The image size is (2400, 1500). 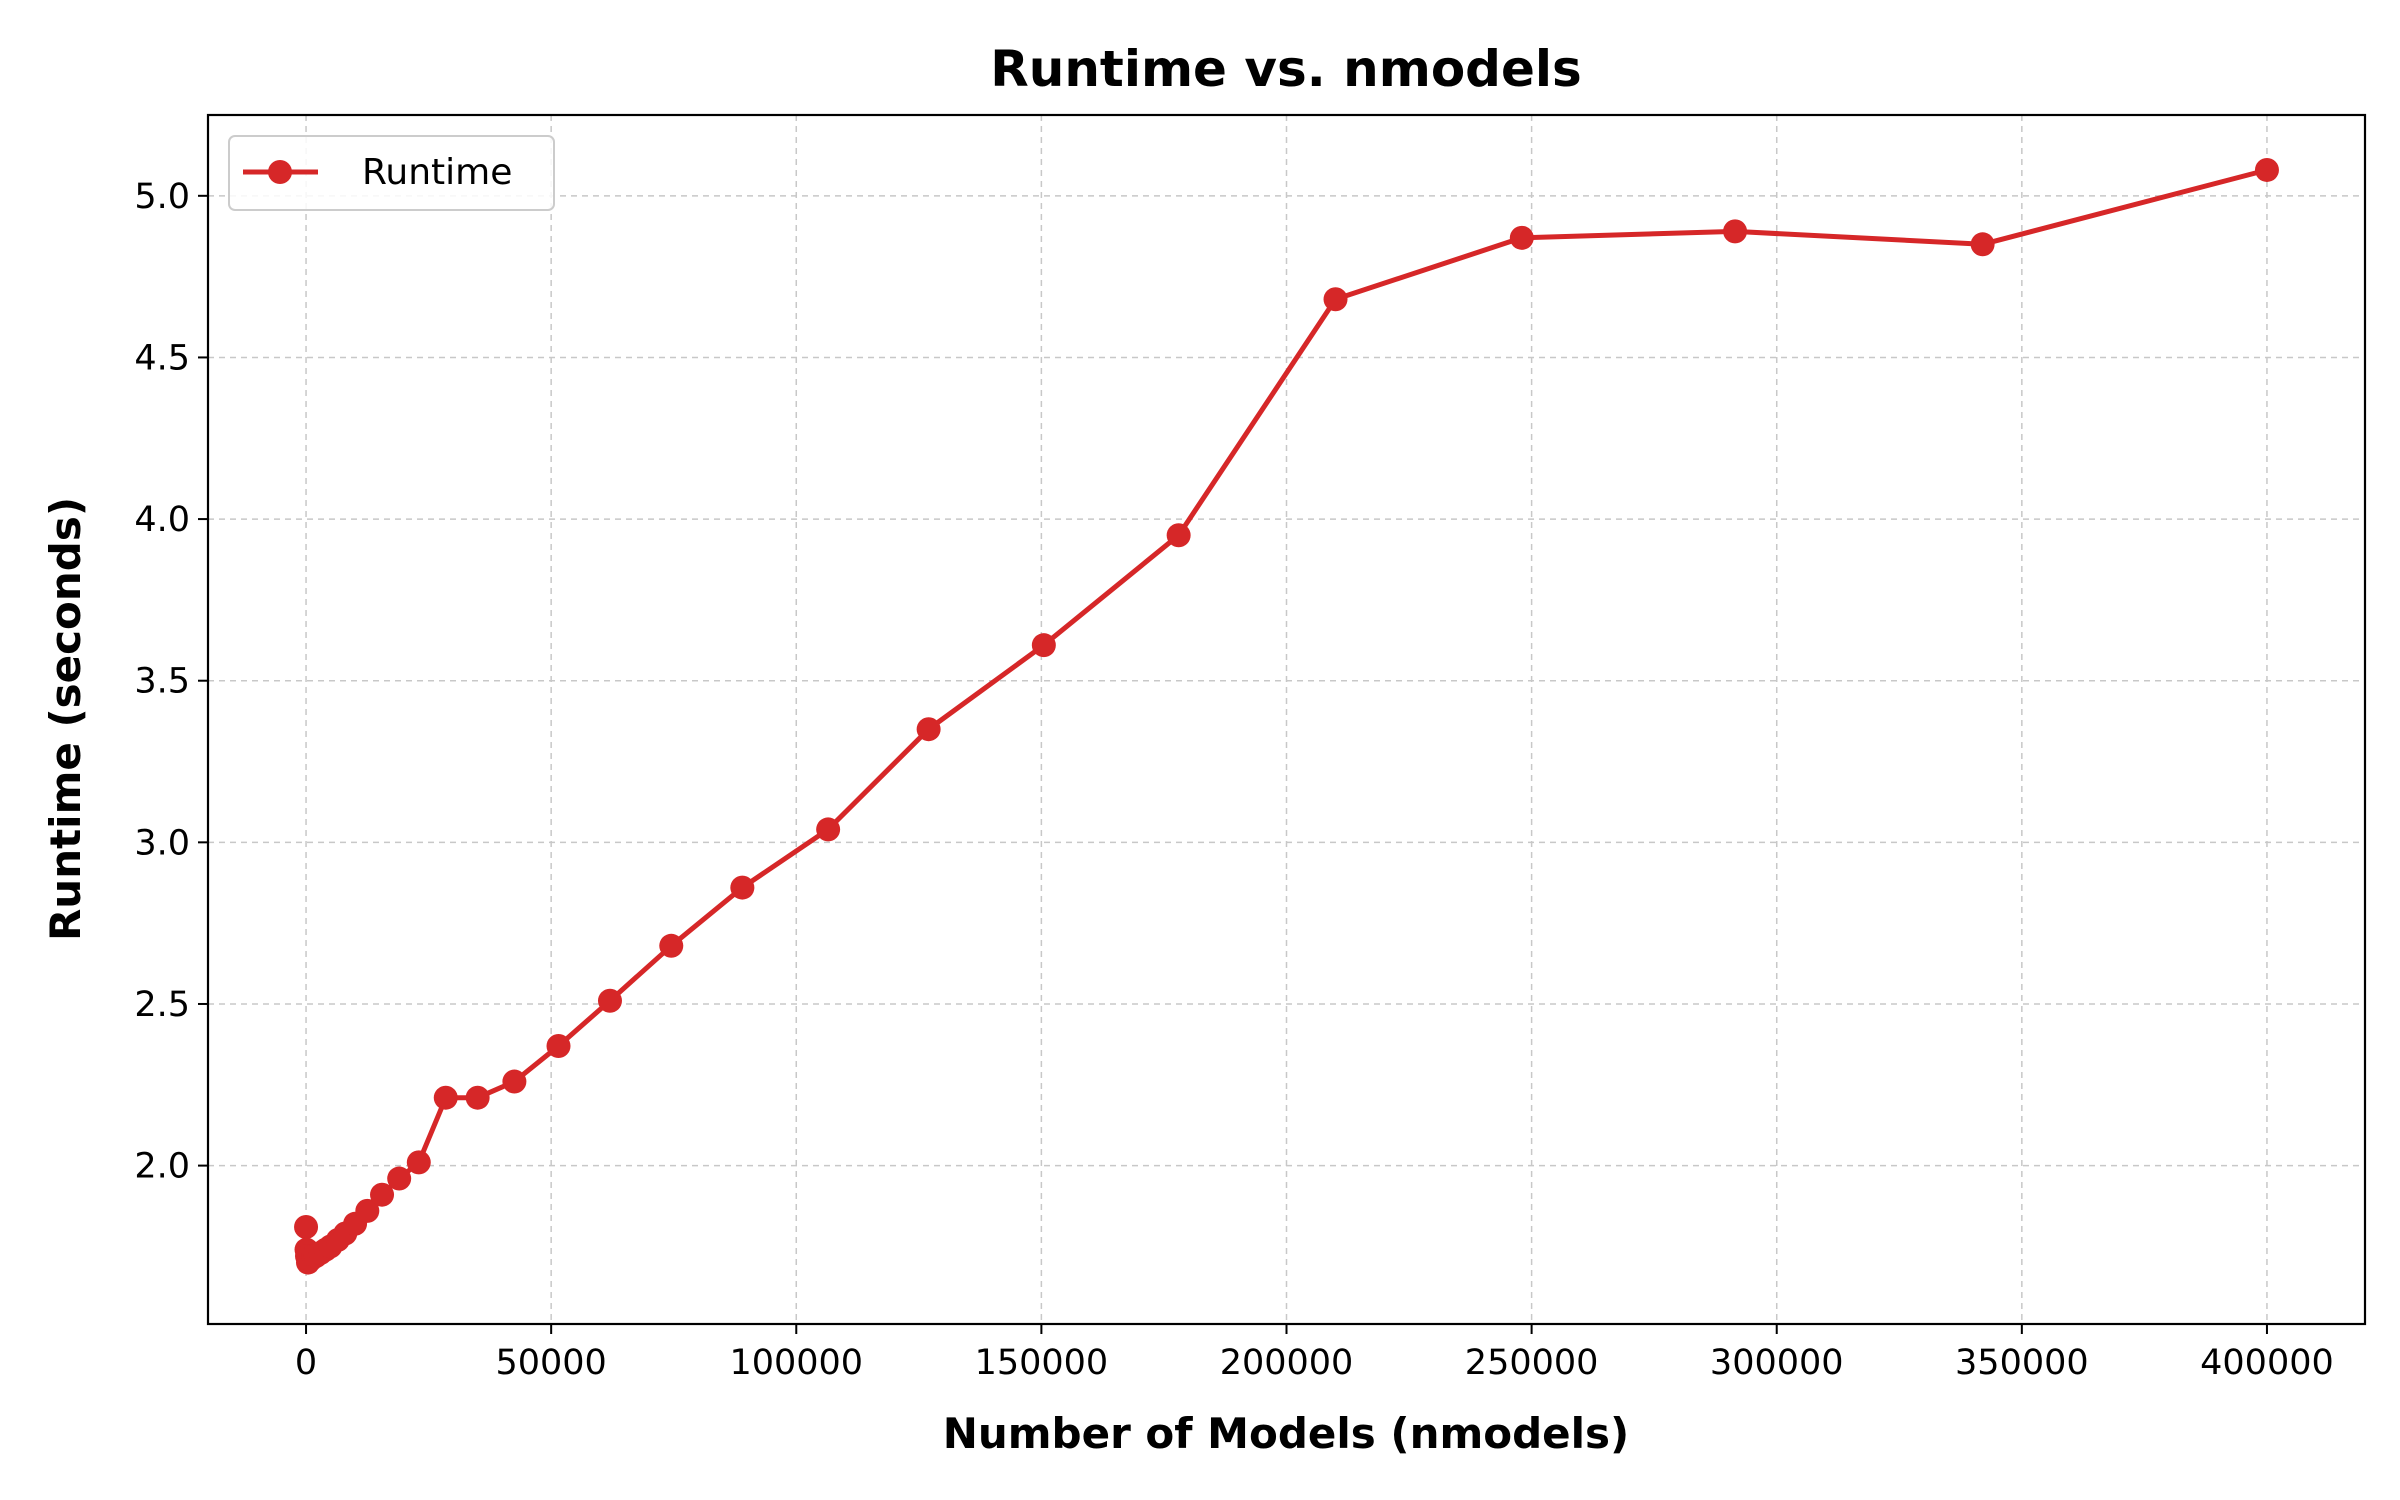 I want to click on legend-box, so click(x=391, y=173).